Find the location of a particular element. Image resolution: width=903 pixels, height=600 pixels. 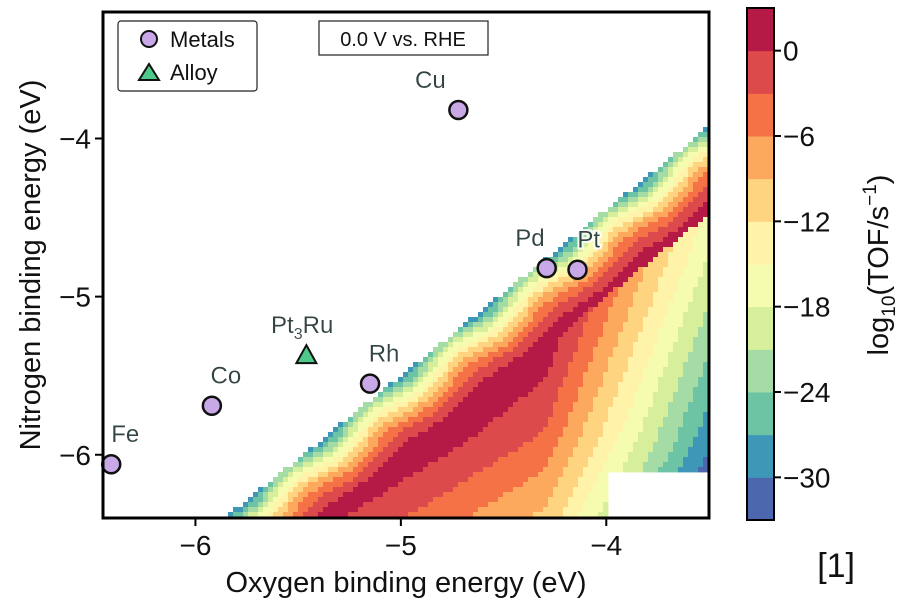

point-label-end: Ru is located at coordinates (318, 325).